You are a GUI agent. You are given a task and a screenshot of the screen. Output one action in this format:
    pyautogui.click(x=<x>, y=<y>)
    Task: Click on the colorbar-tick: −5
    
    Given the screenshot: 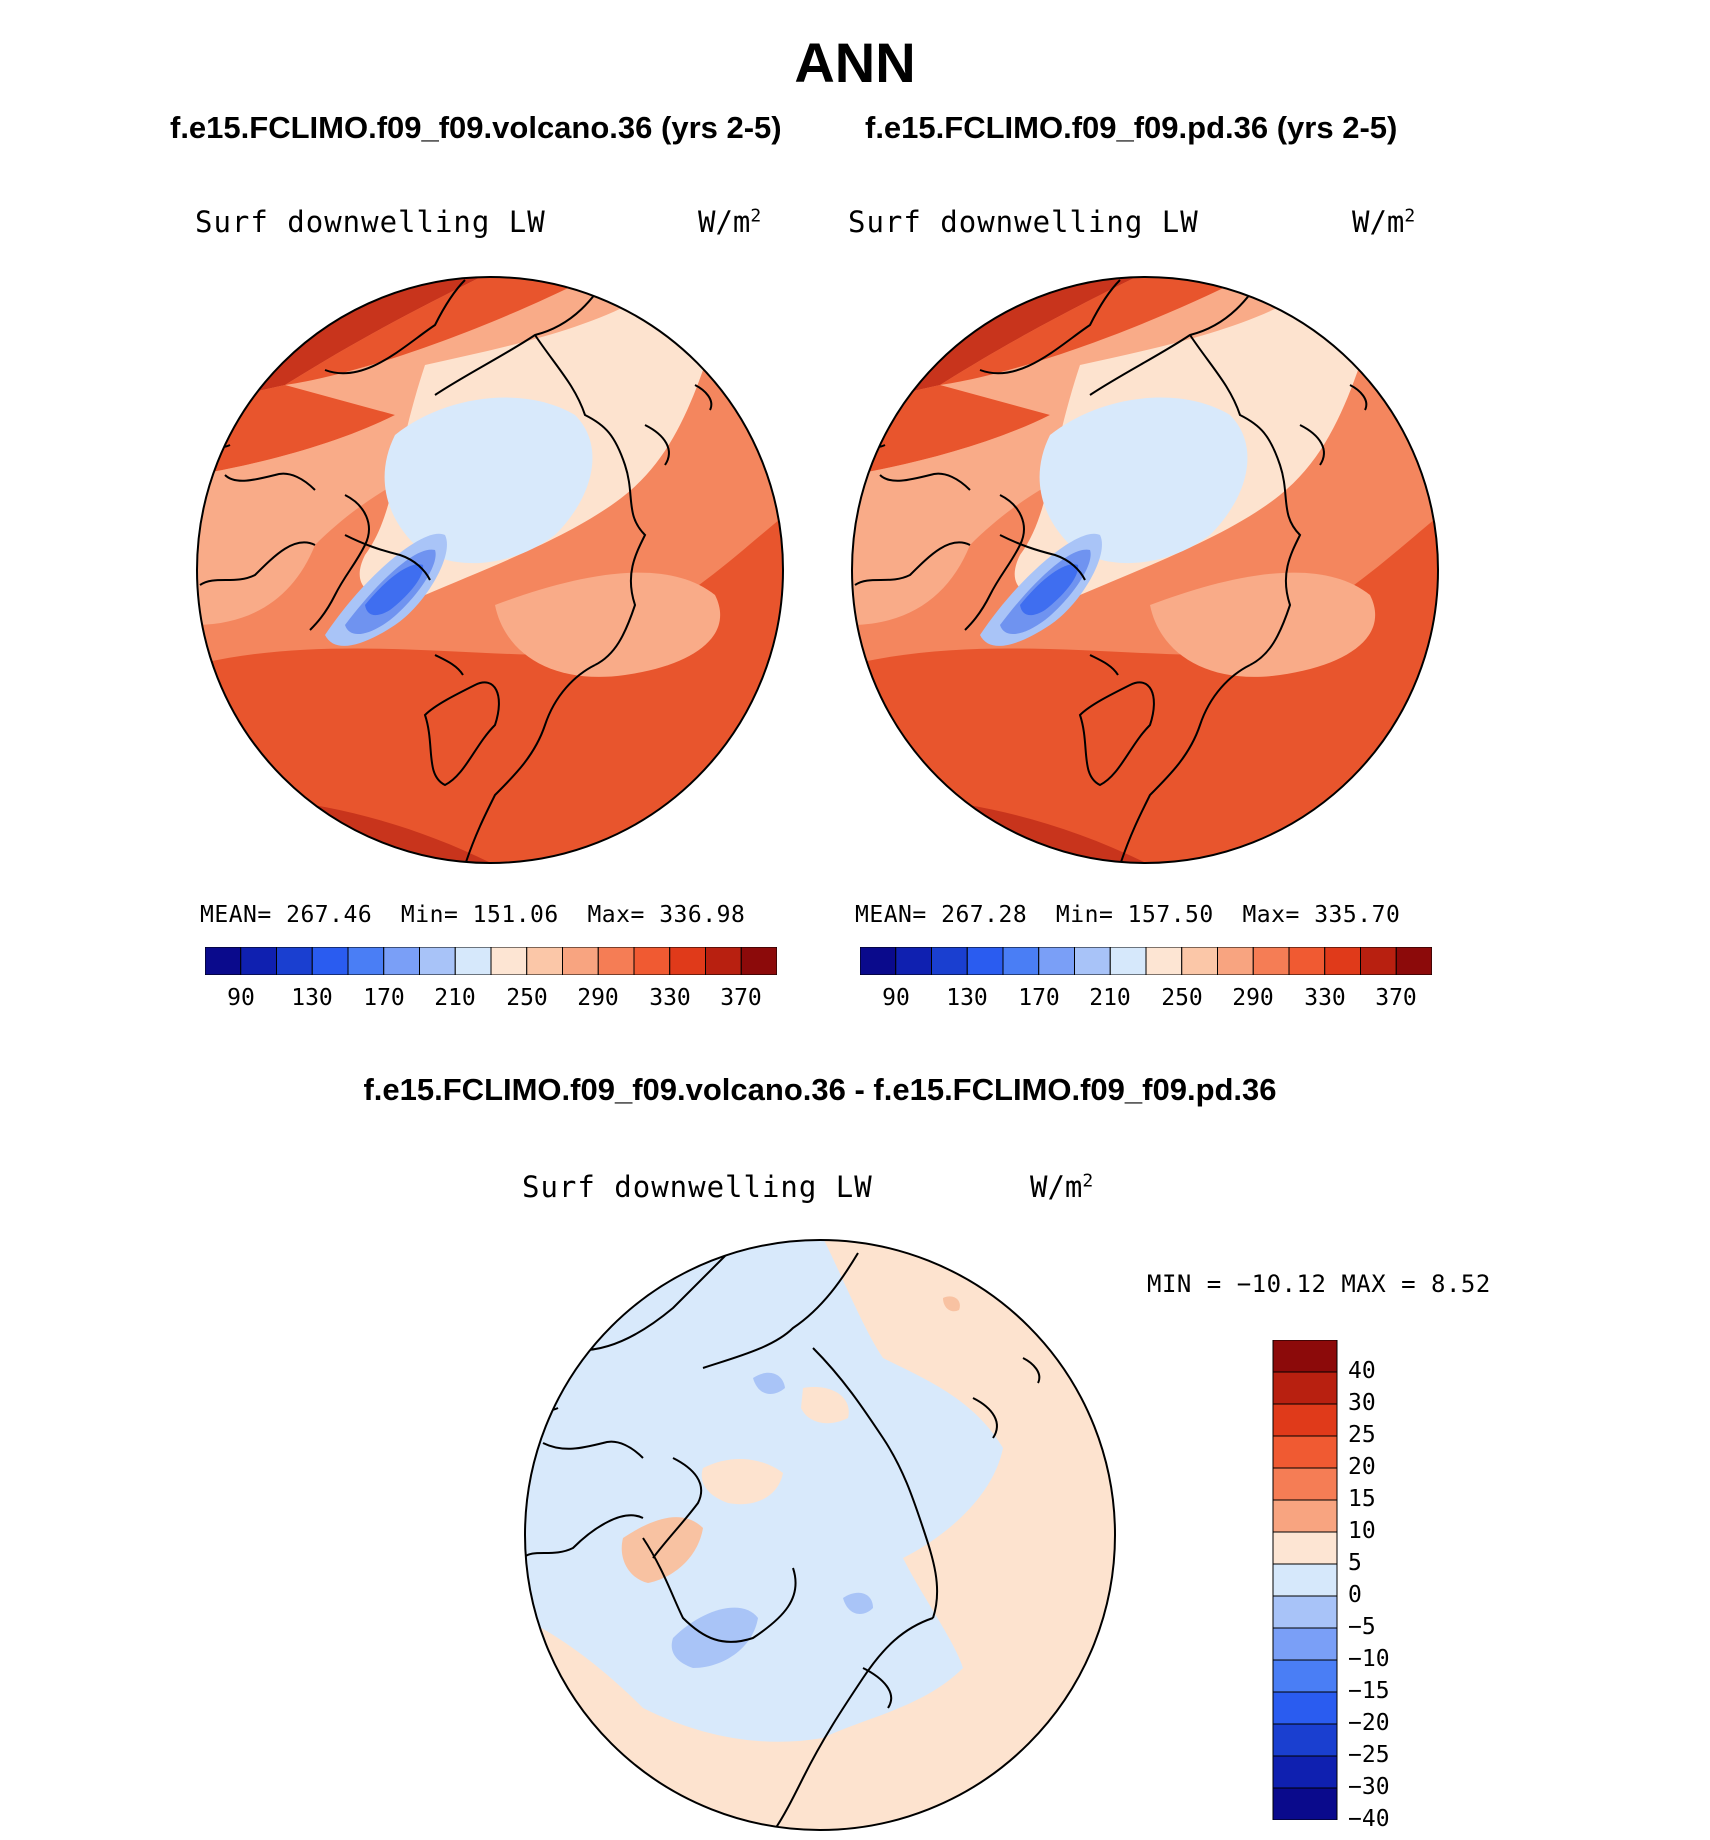 What is the action you would take?
    pyautogui.click(x=1362, y=1627)
    